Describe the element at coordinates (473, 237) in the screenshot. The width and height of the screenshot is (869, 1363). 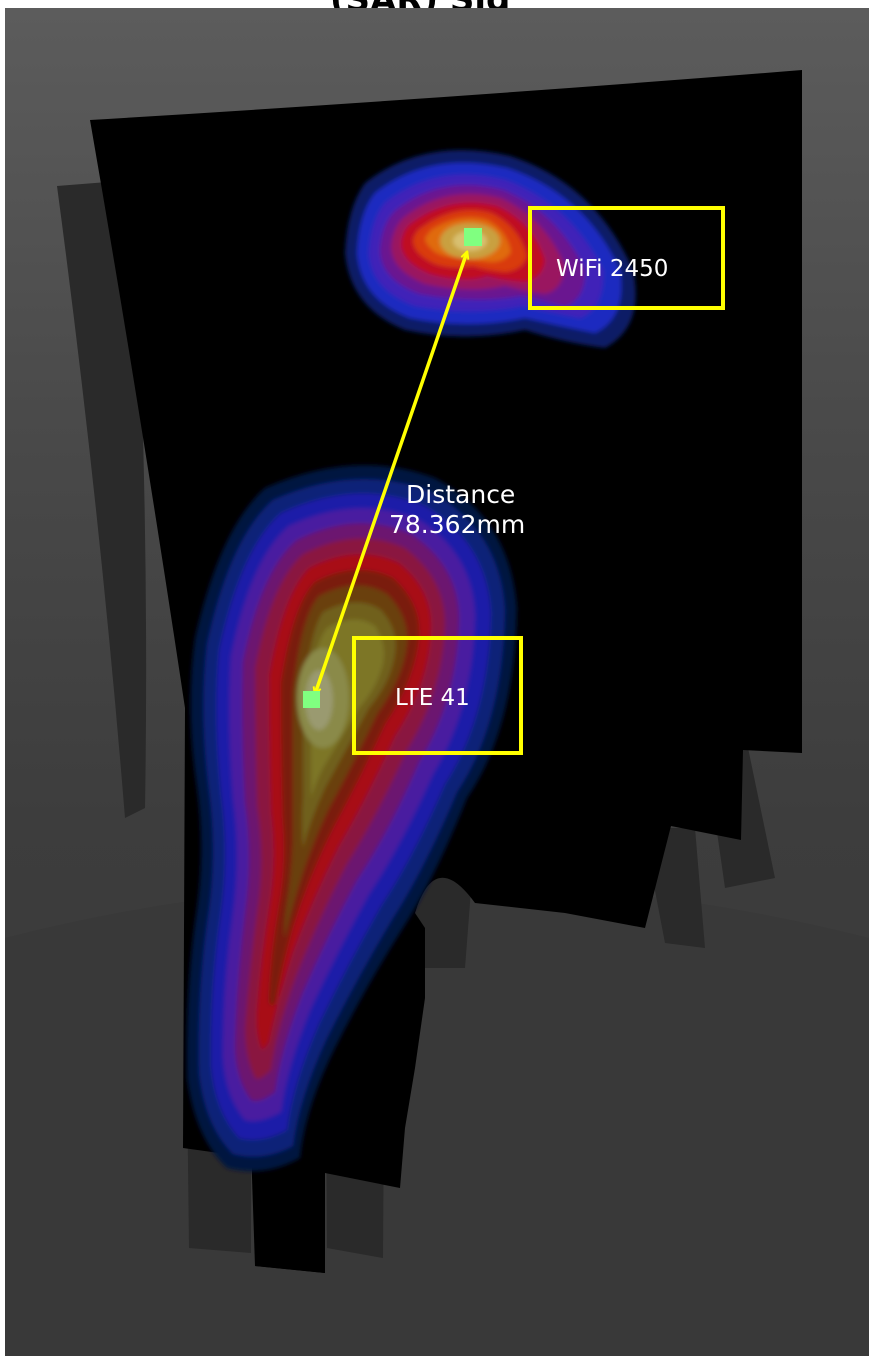
I see `wifi-peak-marker` at that location.